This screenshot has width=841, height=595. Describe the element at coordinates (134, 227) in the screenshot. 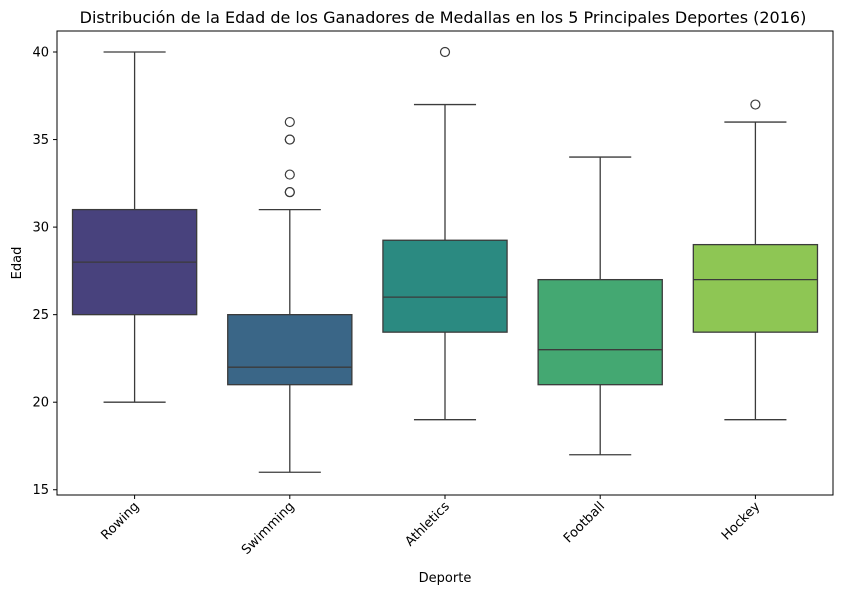

I see `box-rowing` at that location.